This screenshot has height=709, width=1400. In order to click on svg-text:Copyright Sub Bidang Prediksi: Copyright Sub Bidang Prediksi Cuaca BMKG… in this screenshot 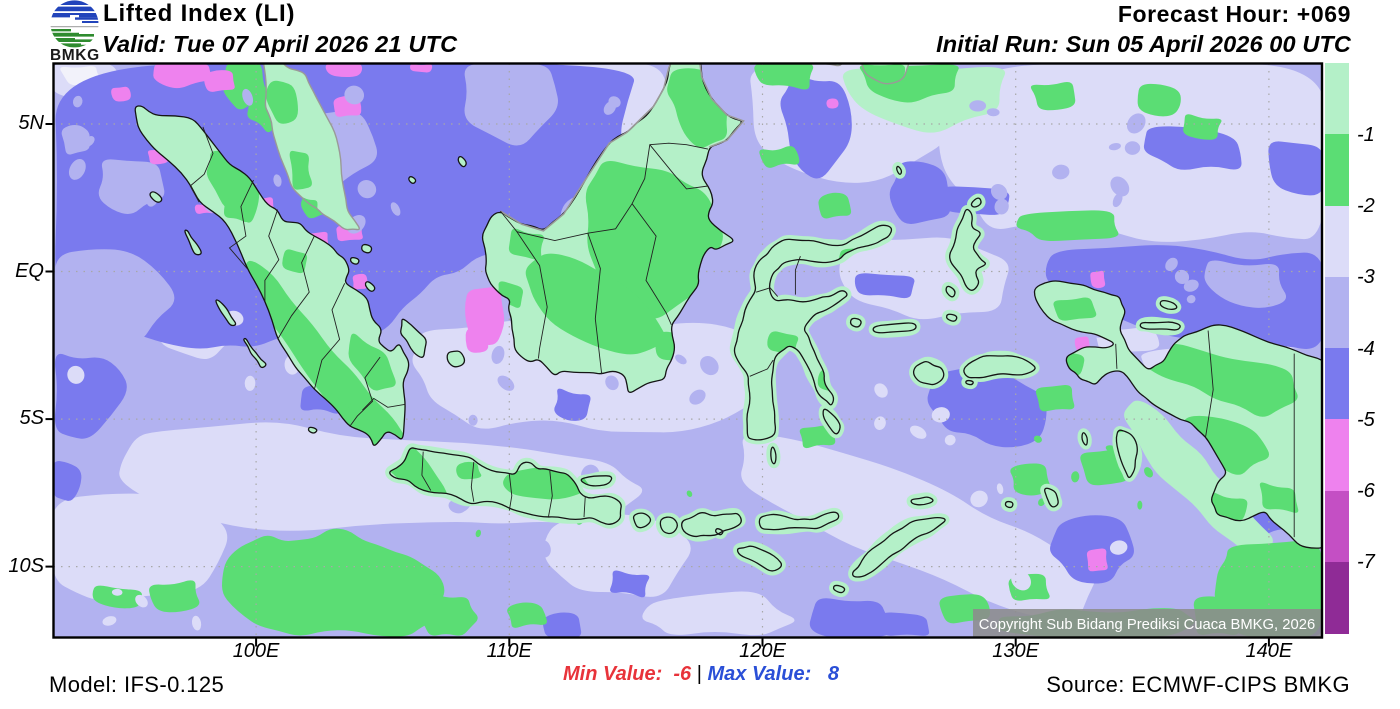, I will do `click(1147, 625)`.